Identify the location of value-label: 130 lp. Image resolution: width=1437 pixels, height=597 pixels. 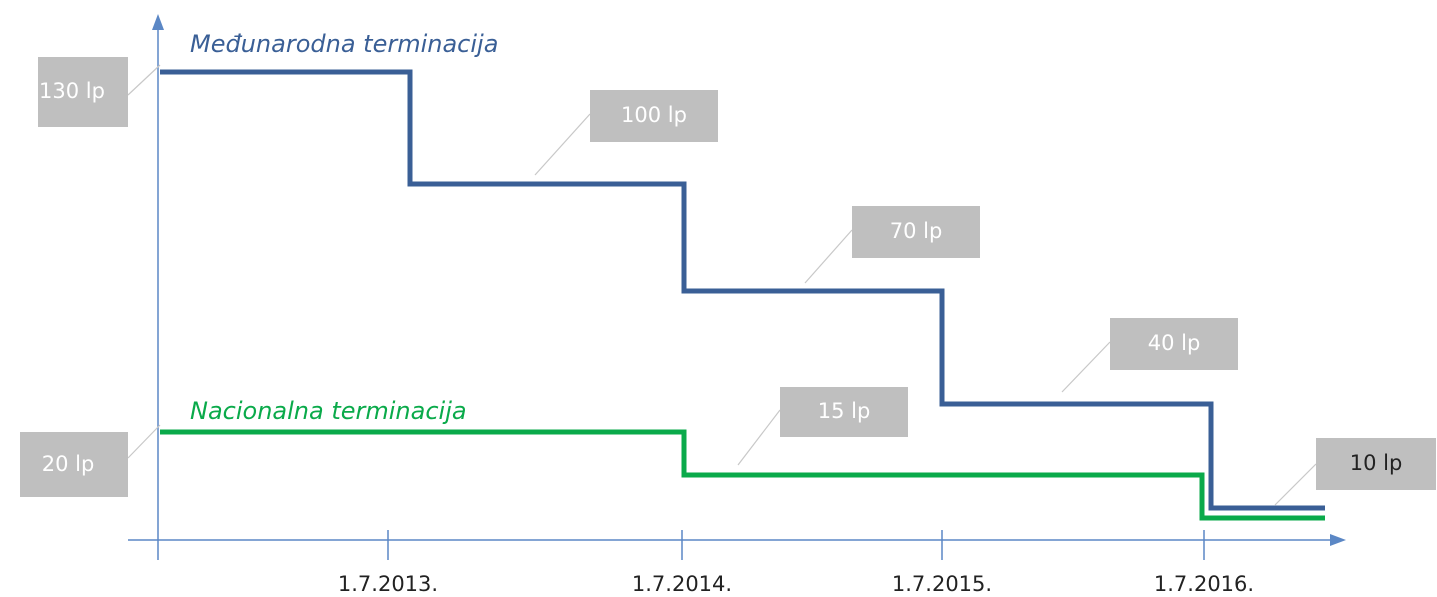
(72, 91).